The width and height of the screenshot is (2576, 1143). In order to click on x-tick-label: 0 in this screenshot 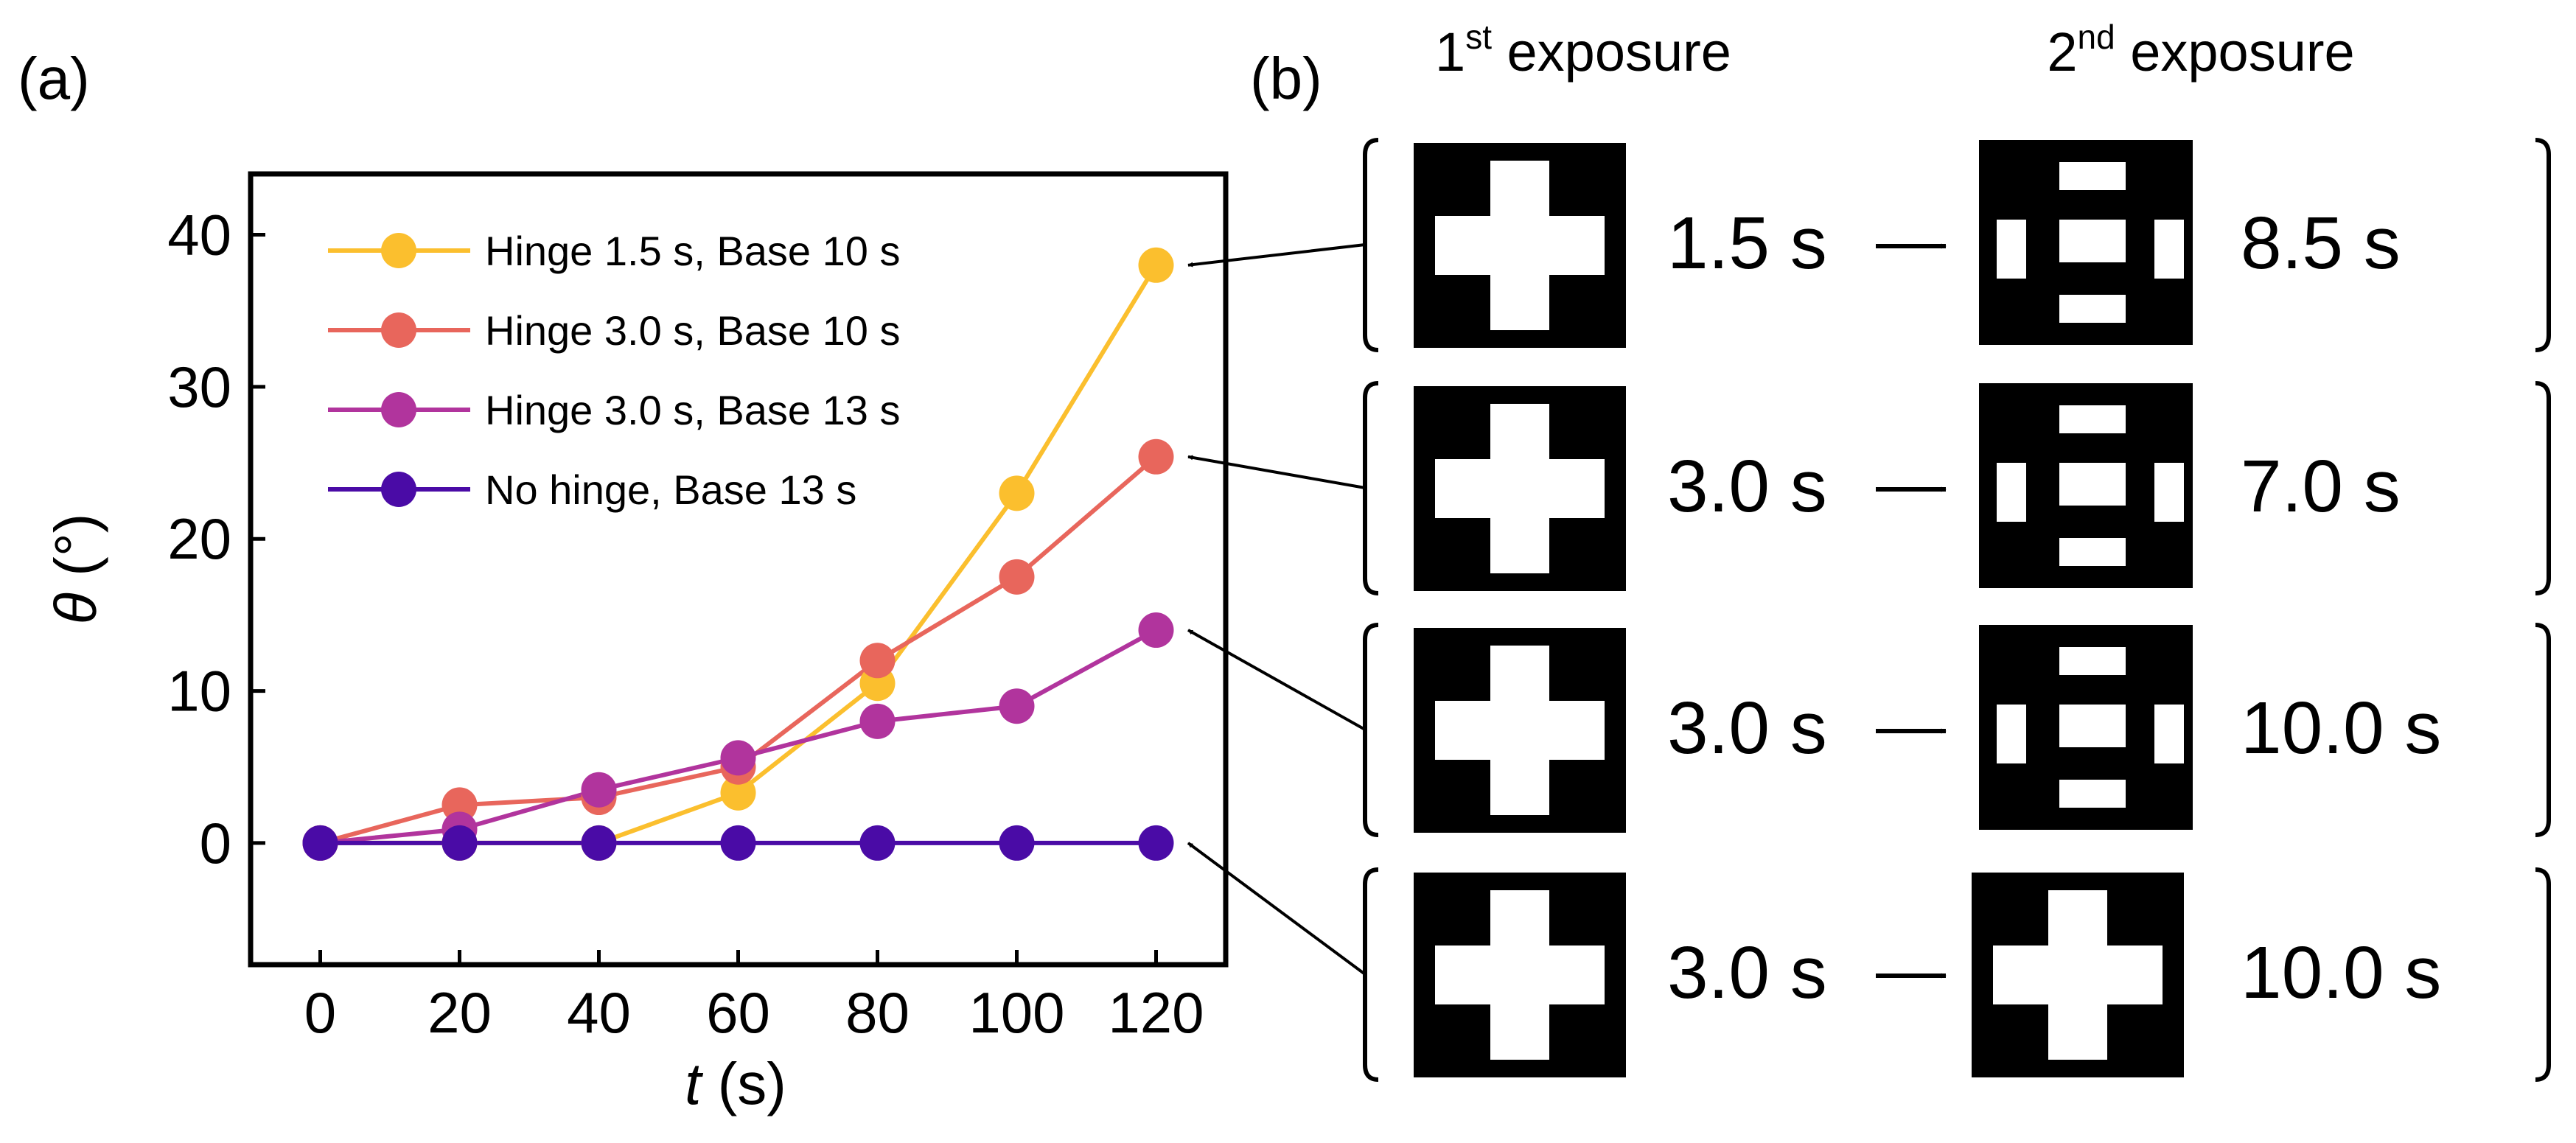, I will do `click(320, 1013)`.